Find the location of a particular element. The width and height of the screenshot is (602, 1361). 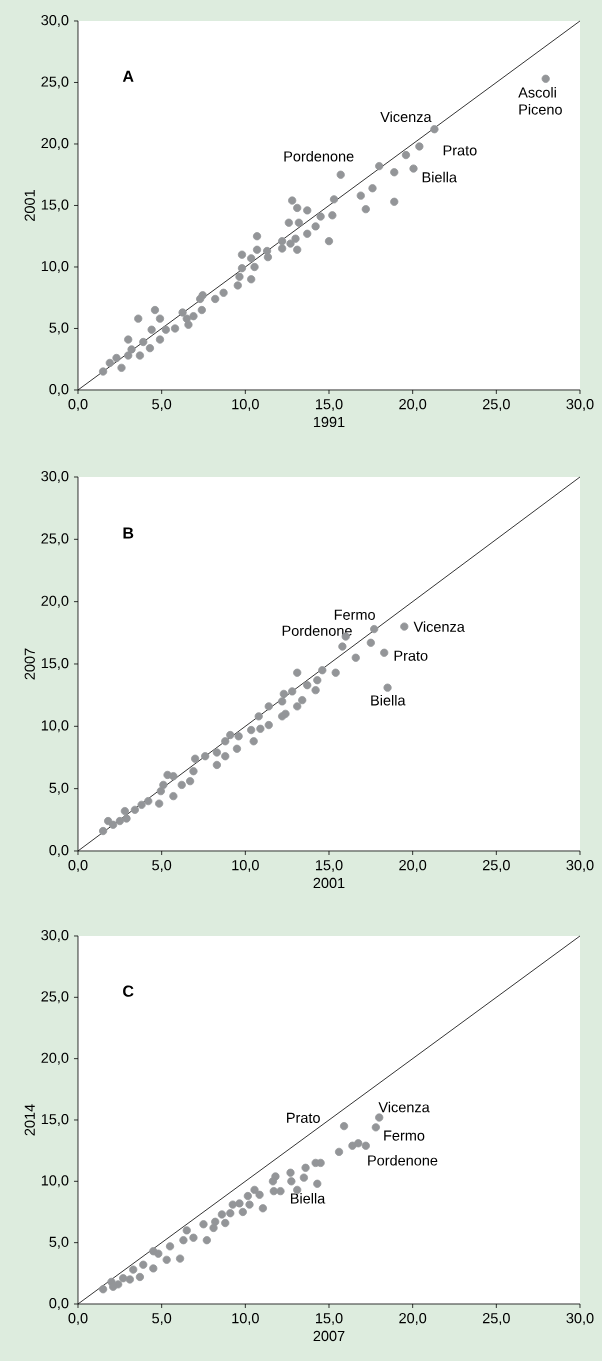

x-axis-title: 2001 is located at coordinates (329, 883).